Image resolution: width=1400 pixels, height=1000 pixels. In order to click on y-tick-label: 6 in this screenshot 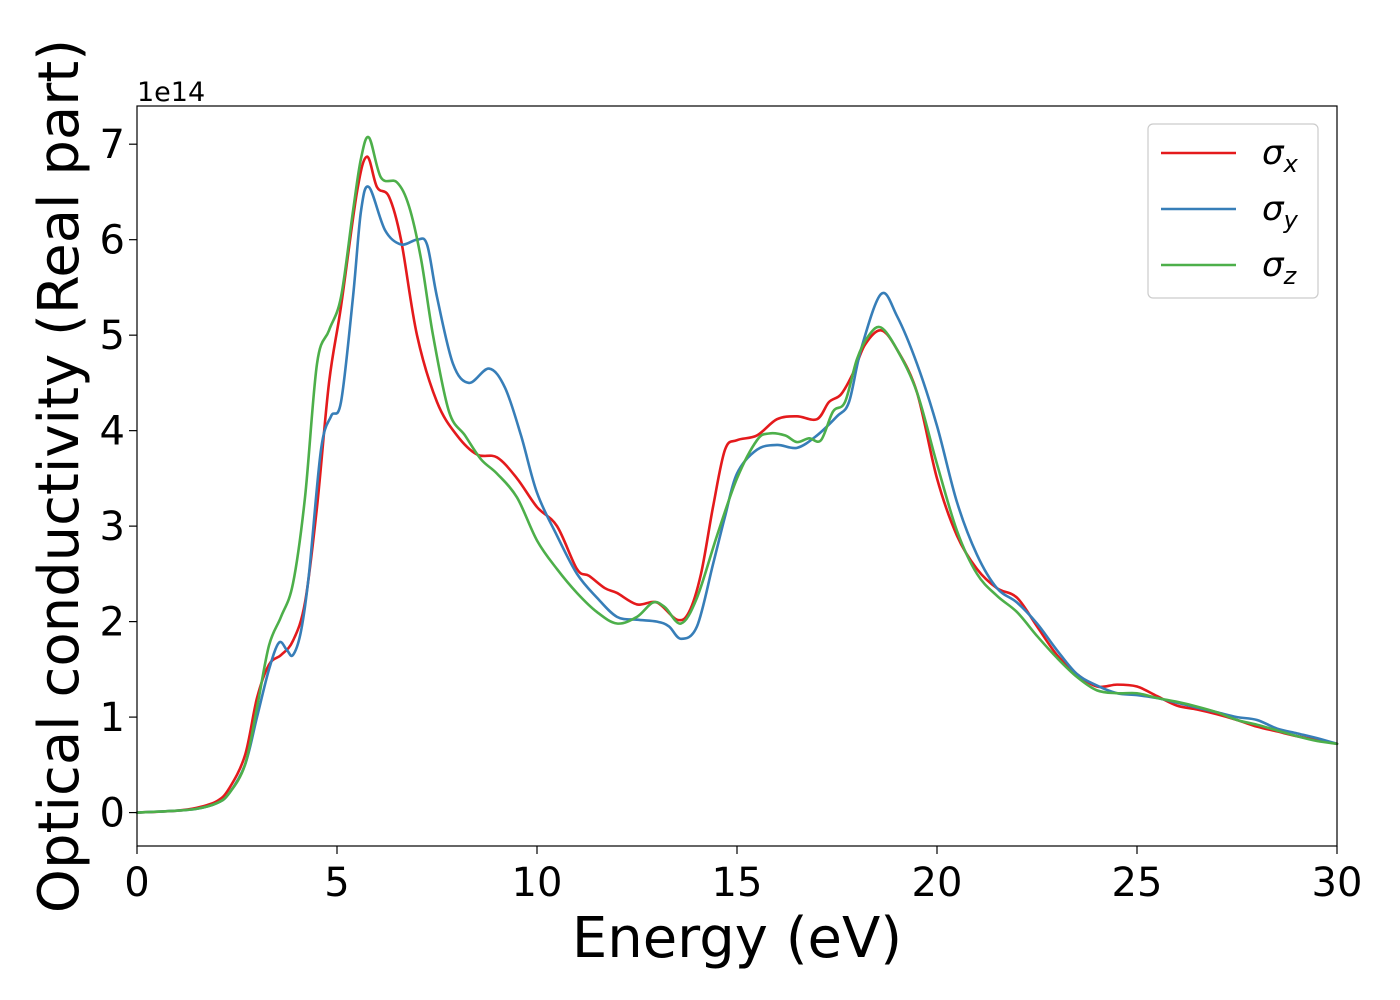, I will do `click(112, 241)`.